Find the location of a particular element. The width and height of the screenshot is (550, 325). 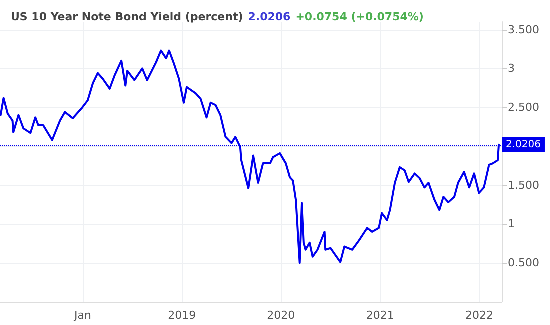

x-tick-label: Jan is located at coordinates (83, 315).